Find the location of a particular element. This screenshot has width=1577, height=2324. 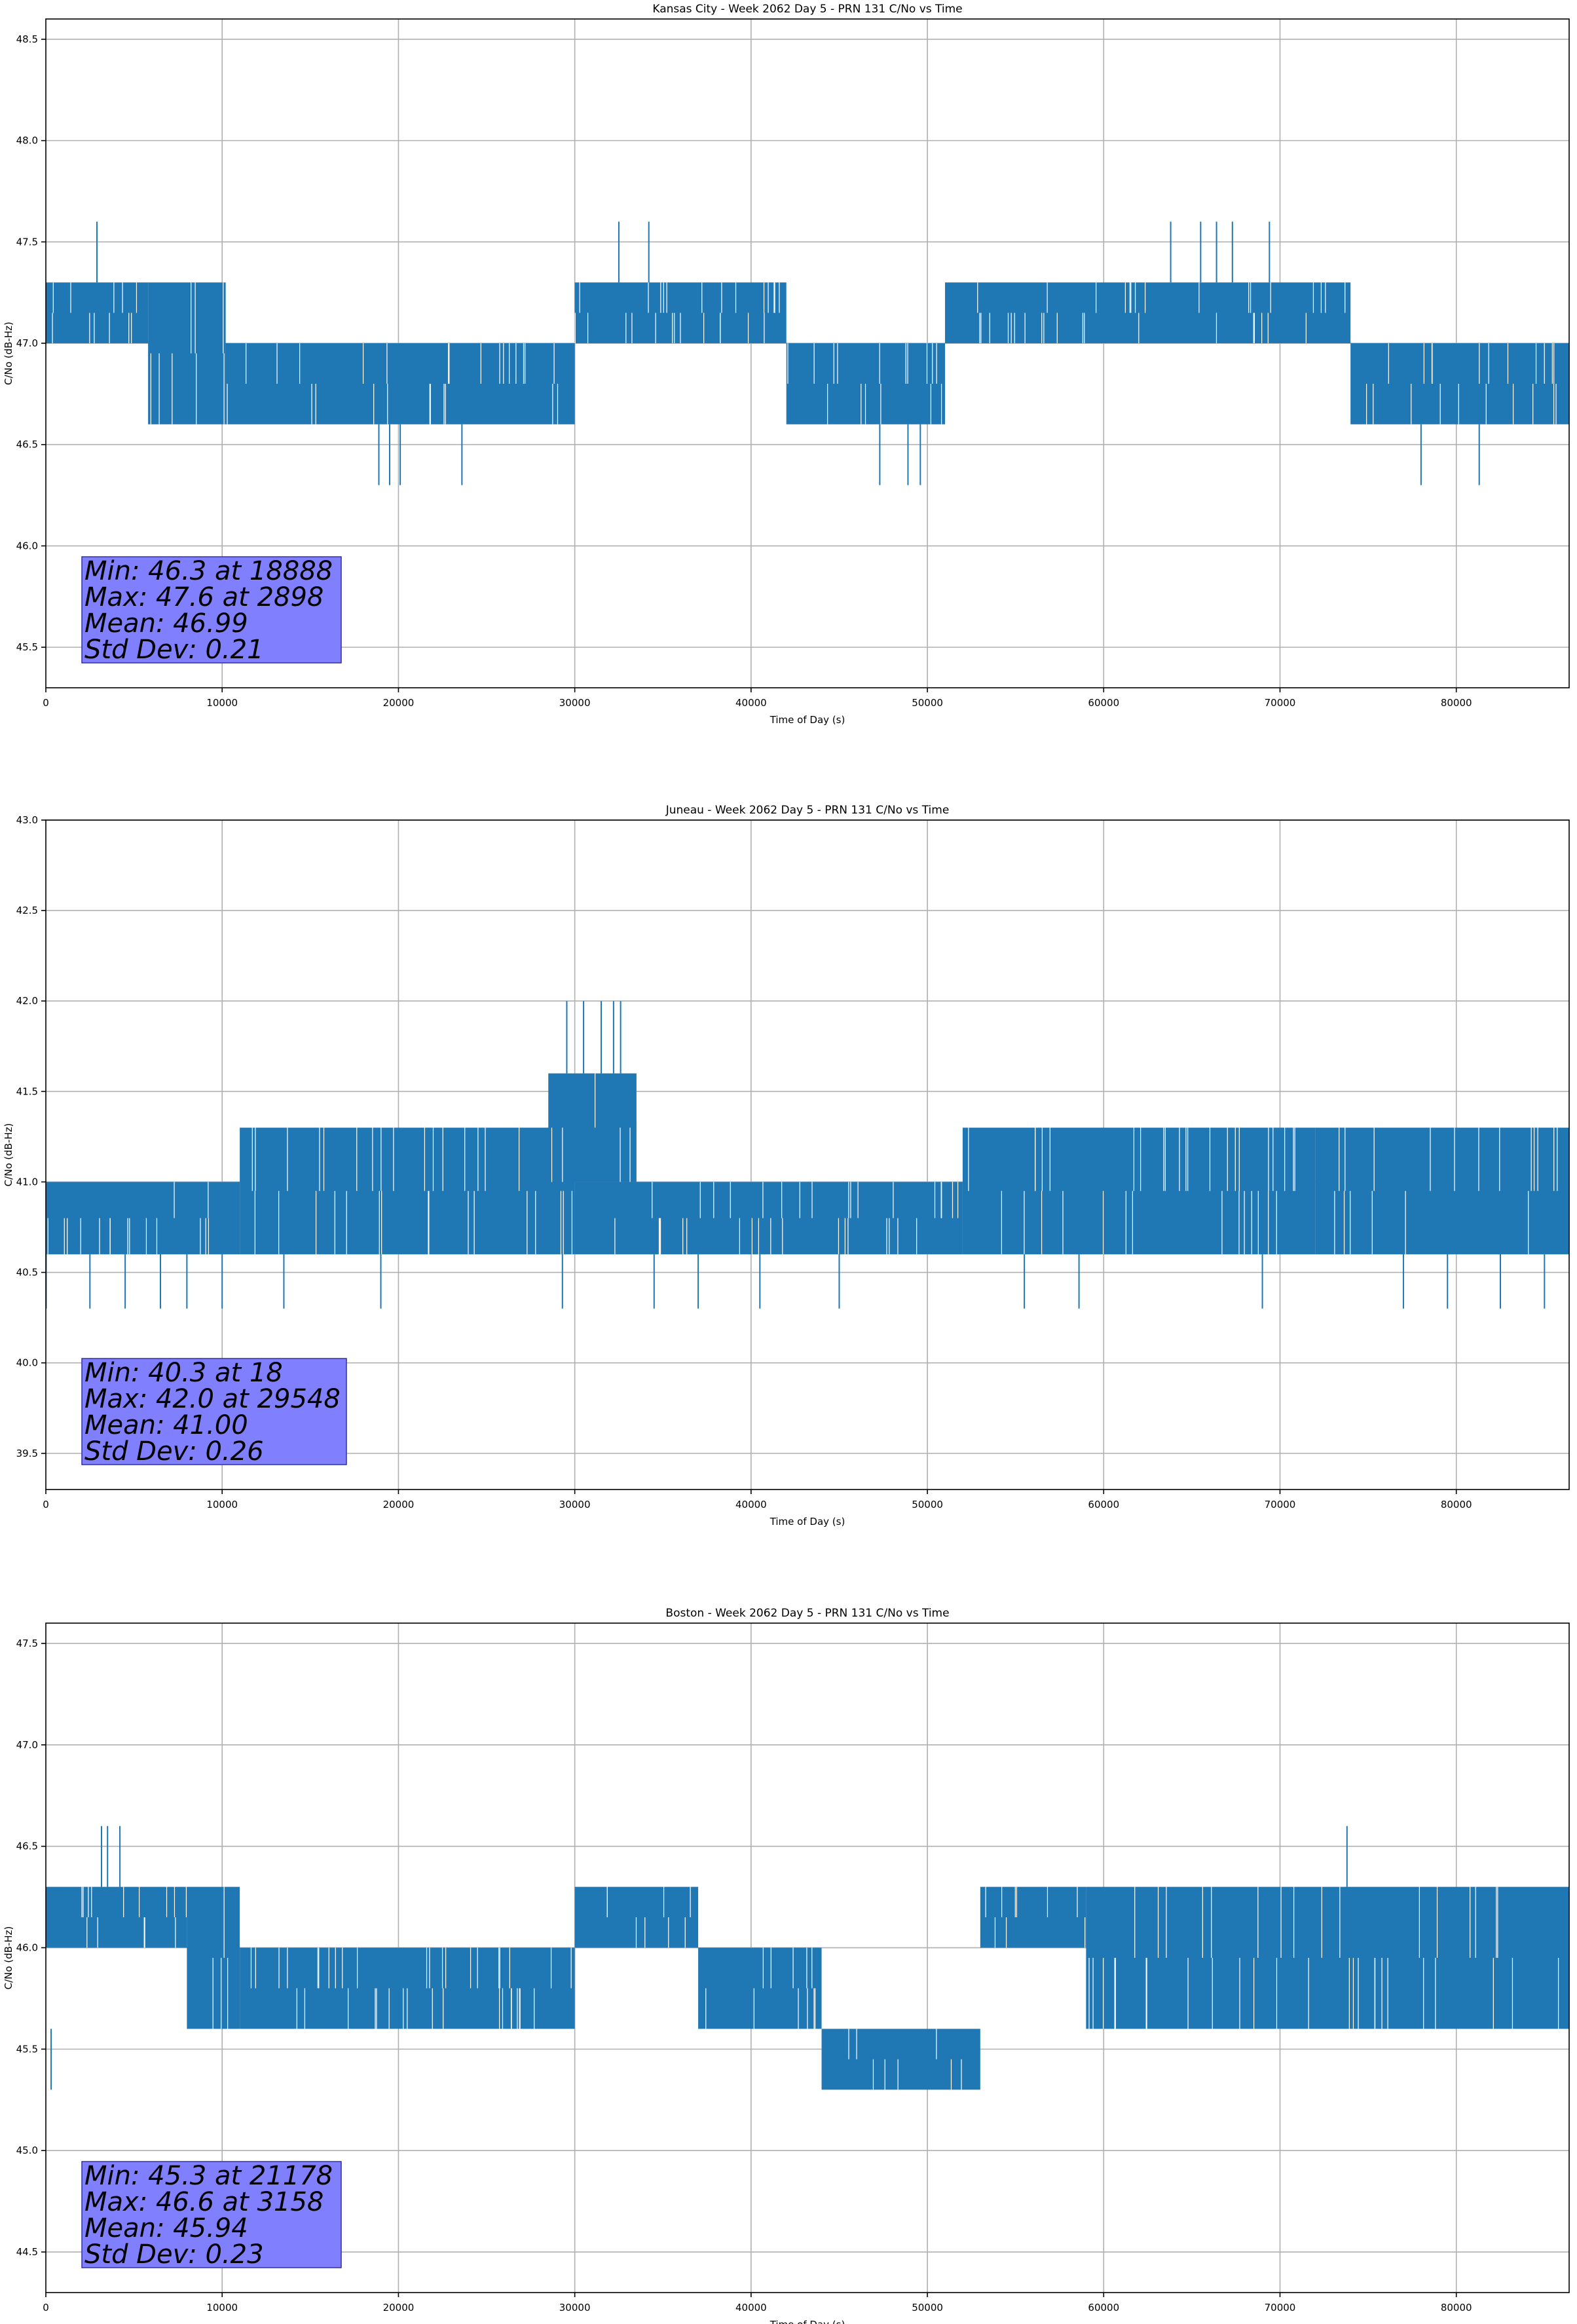

stats-line: Min: 46.3 at 18888 is located at coordinates (208, 571).